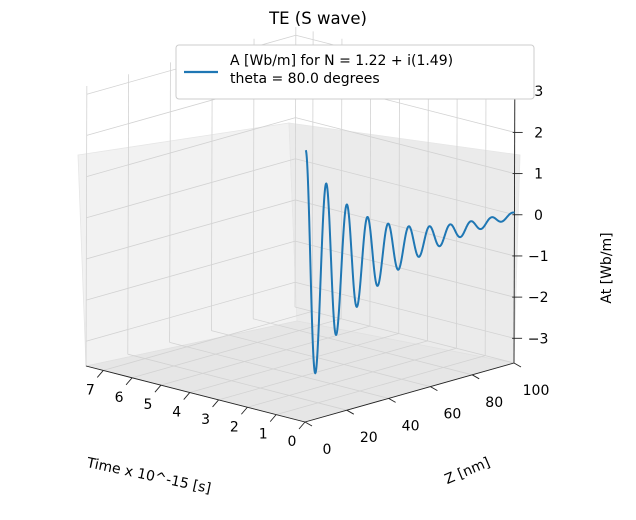  Describe the element at coordinates (538, 298) in the screenshot. I see `z-tick-label: −2` at that location.